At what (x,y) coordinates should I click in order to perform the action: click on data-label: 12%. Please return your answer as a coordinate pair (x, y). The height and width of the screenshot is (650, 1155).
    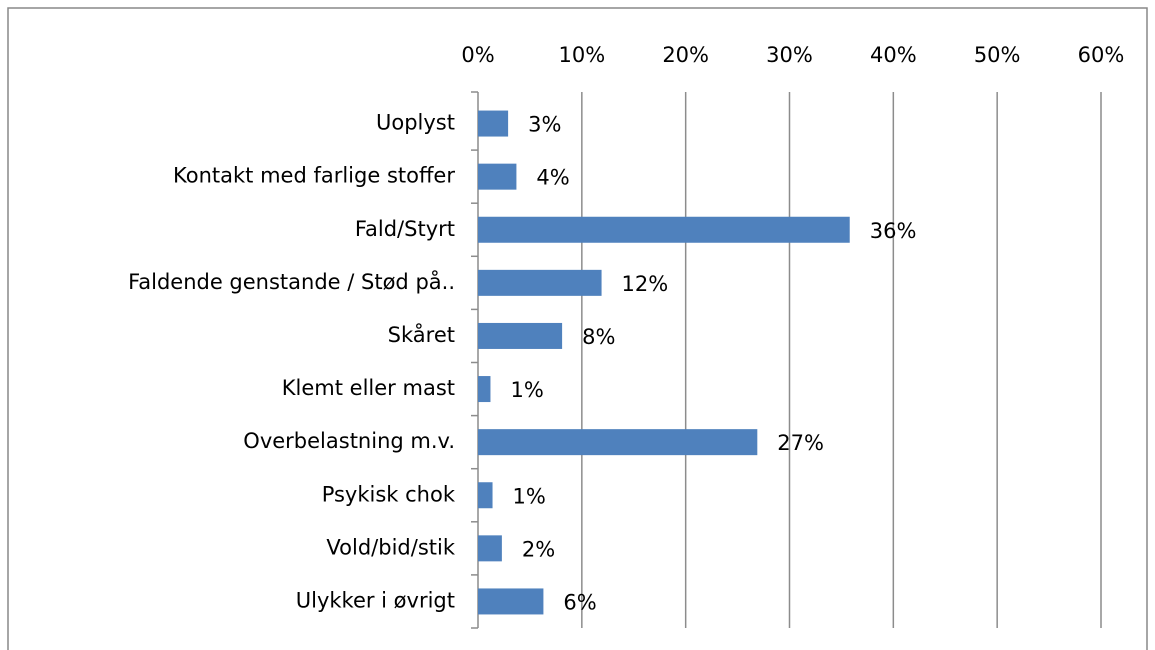
    Looking at the image, I should click on (645, 284).